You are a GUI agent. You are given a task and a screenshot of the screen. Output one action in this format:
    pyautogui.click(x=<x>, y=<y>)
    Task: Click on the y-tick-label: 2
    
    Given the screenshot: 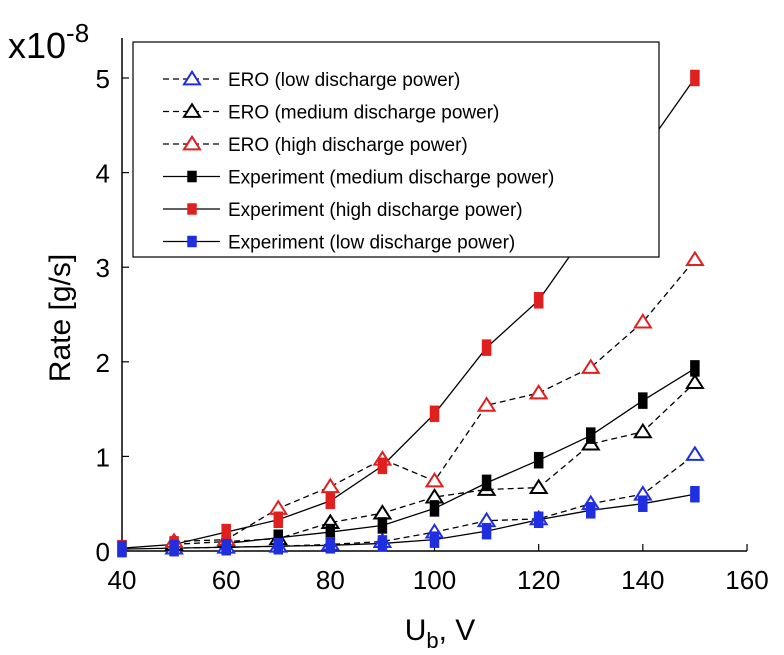 What is the action you would take?
    pyautogui.click(x=103, y=363)
    